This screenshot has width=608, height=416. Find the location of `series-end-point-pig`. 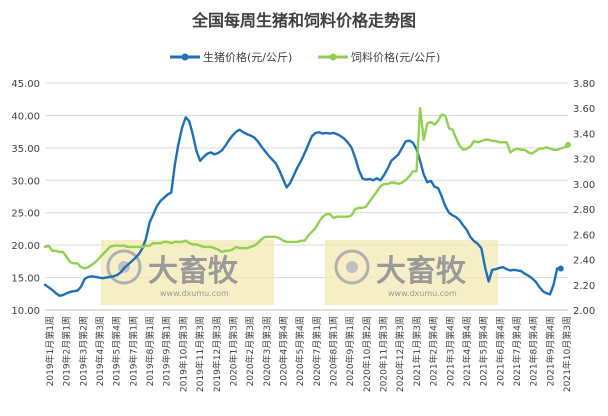

series-end-point-pig is located at coordinates (560, 268).